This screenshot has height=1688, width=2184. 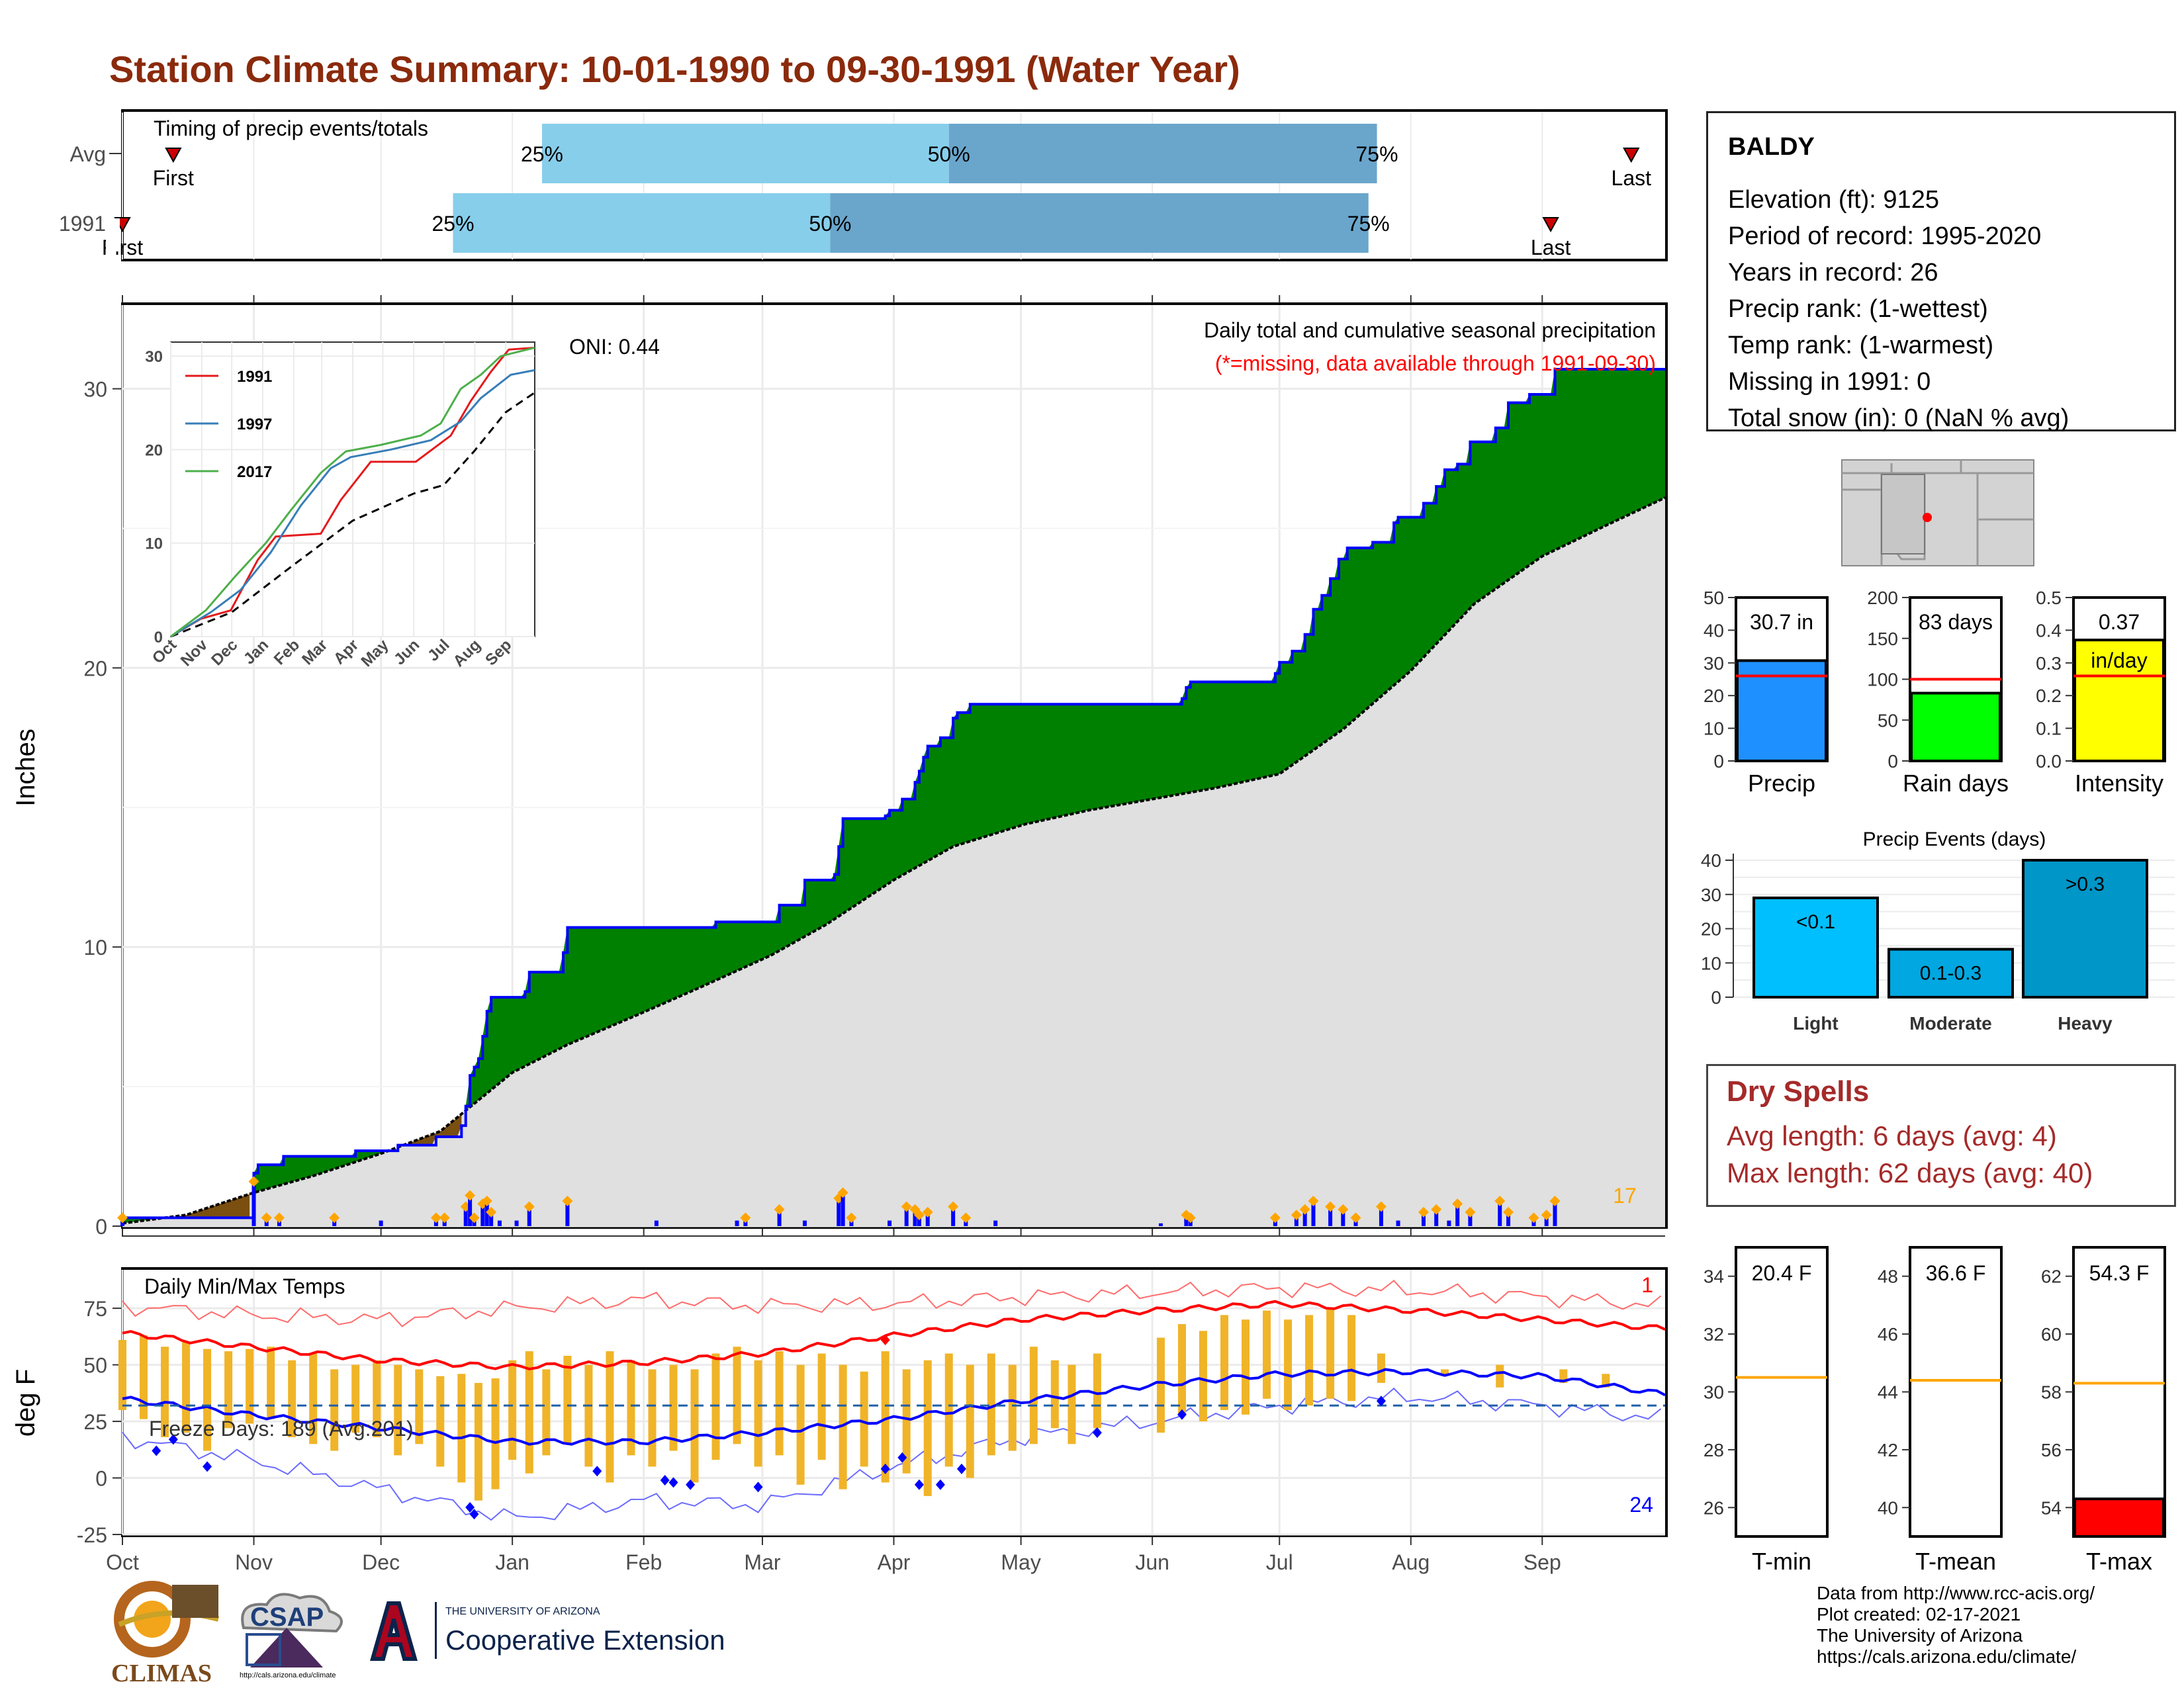 I want to click on csap-logo-url: http://cals.arizona.edu/climate, so click(x=288, y=1675).